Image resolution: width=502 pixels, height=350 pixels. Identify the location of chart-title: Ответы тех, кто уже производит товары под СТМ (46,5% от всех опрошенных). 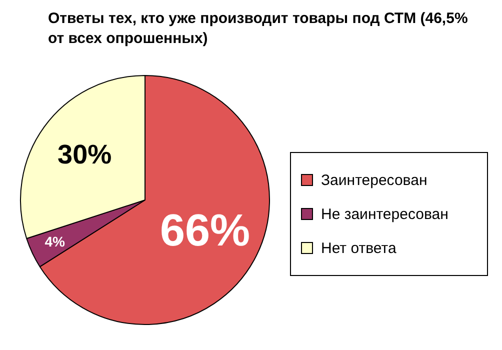
(258, 29).